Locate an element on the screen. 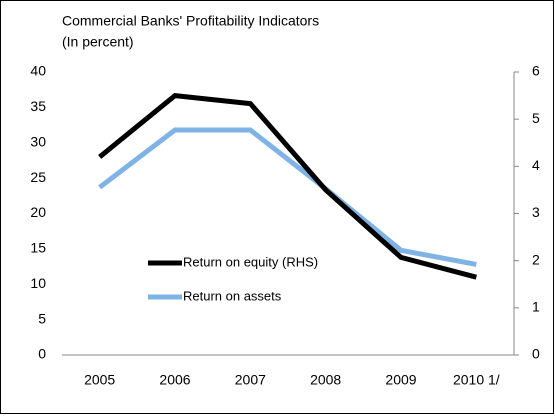  y-tick-label: 0 is located at coordinates (42, 354).